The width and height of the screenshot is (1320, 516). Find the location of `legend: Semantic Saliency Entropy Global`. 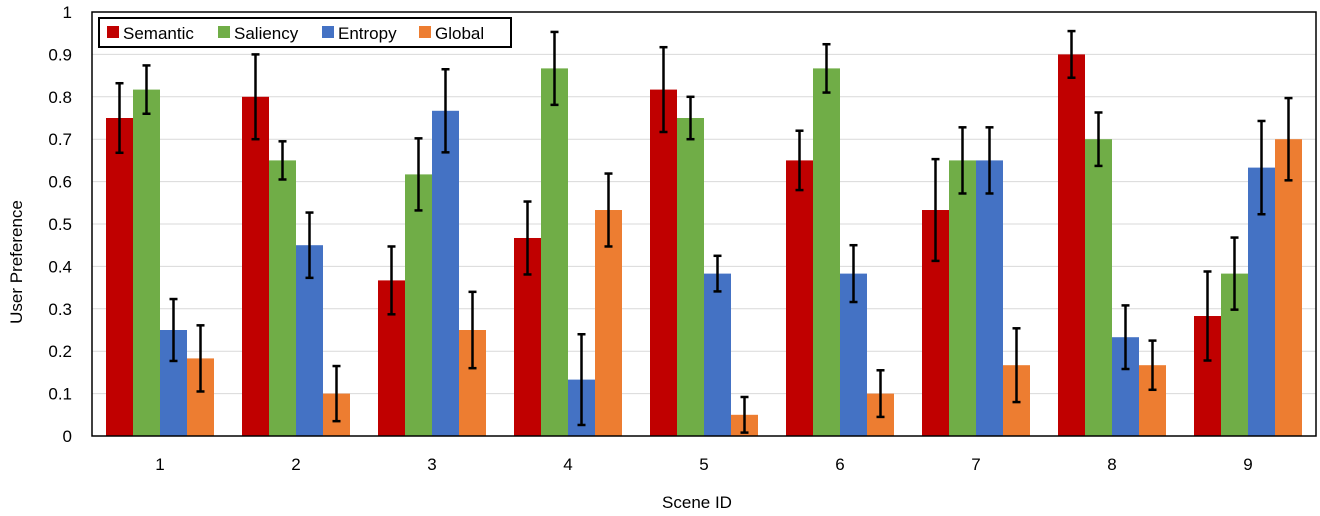

legend: Semantic Saliency Entropy Global is located at coordinates (305, 32).